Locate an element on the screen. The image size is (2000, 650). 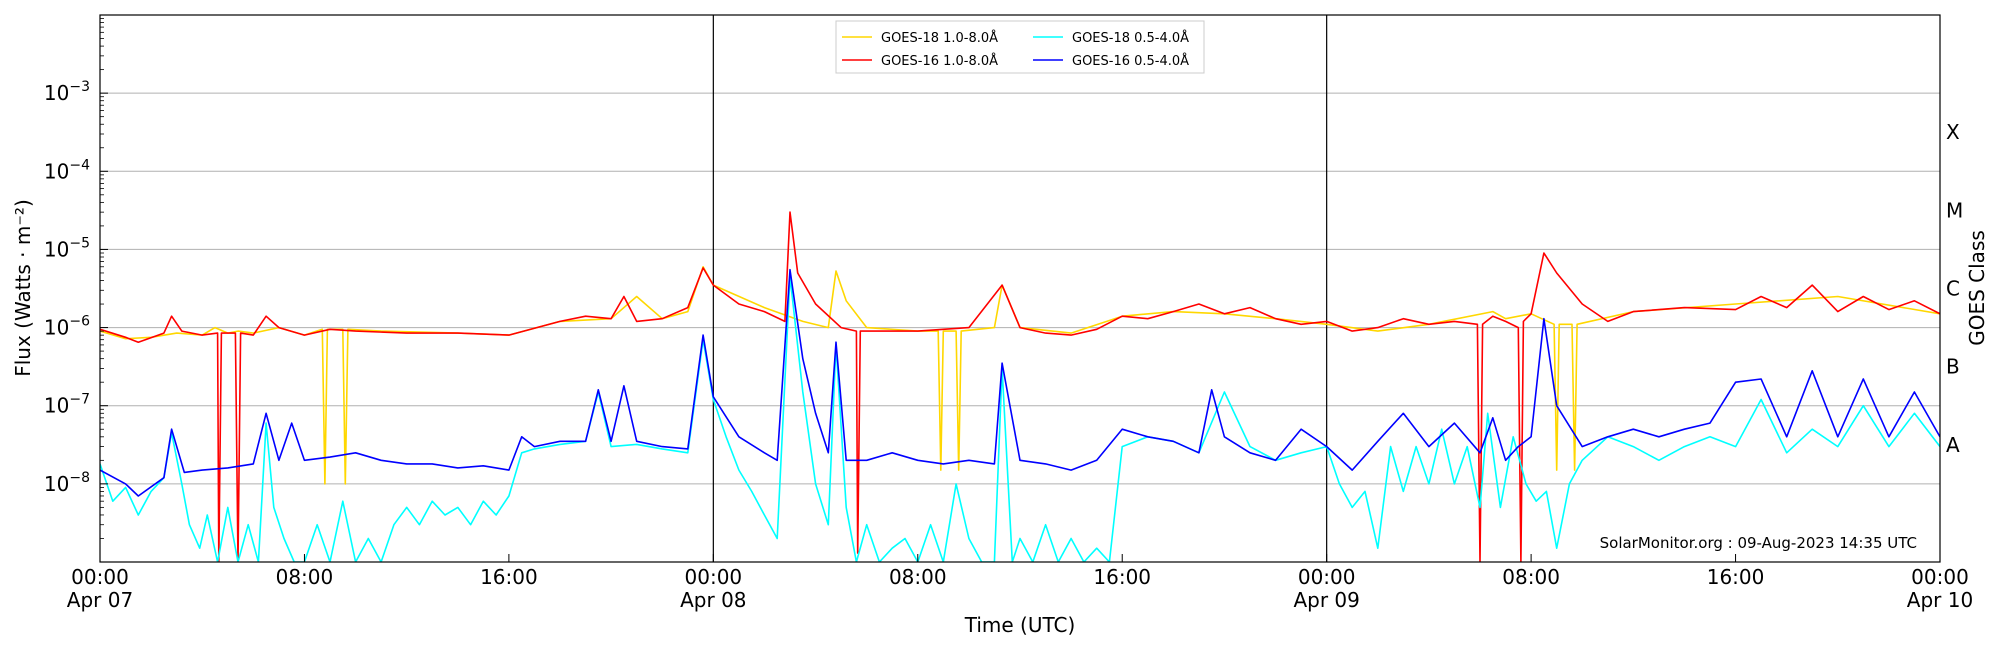
y-tick-label: 10⁻⁵ is located at coordinates (67, 248).